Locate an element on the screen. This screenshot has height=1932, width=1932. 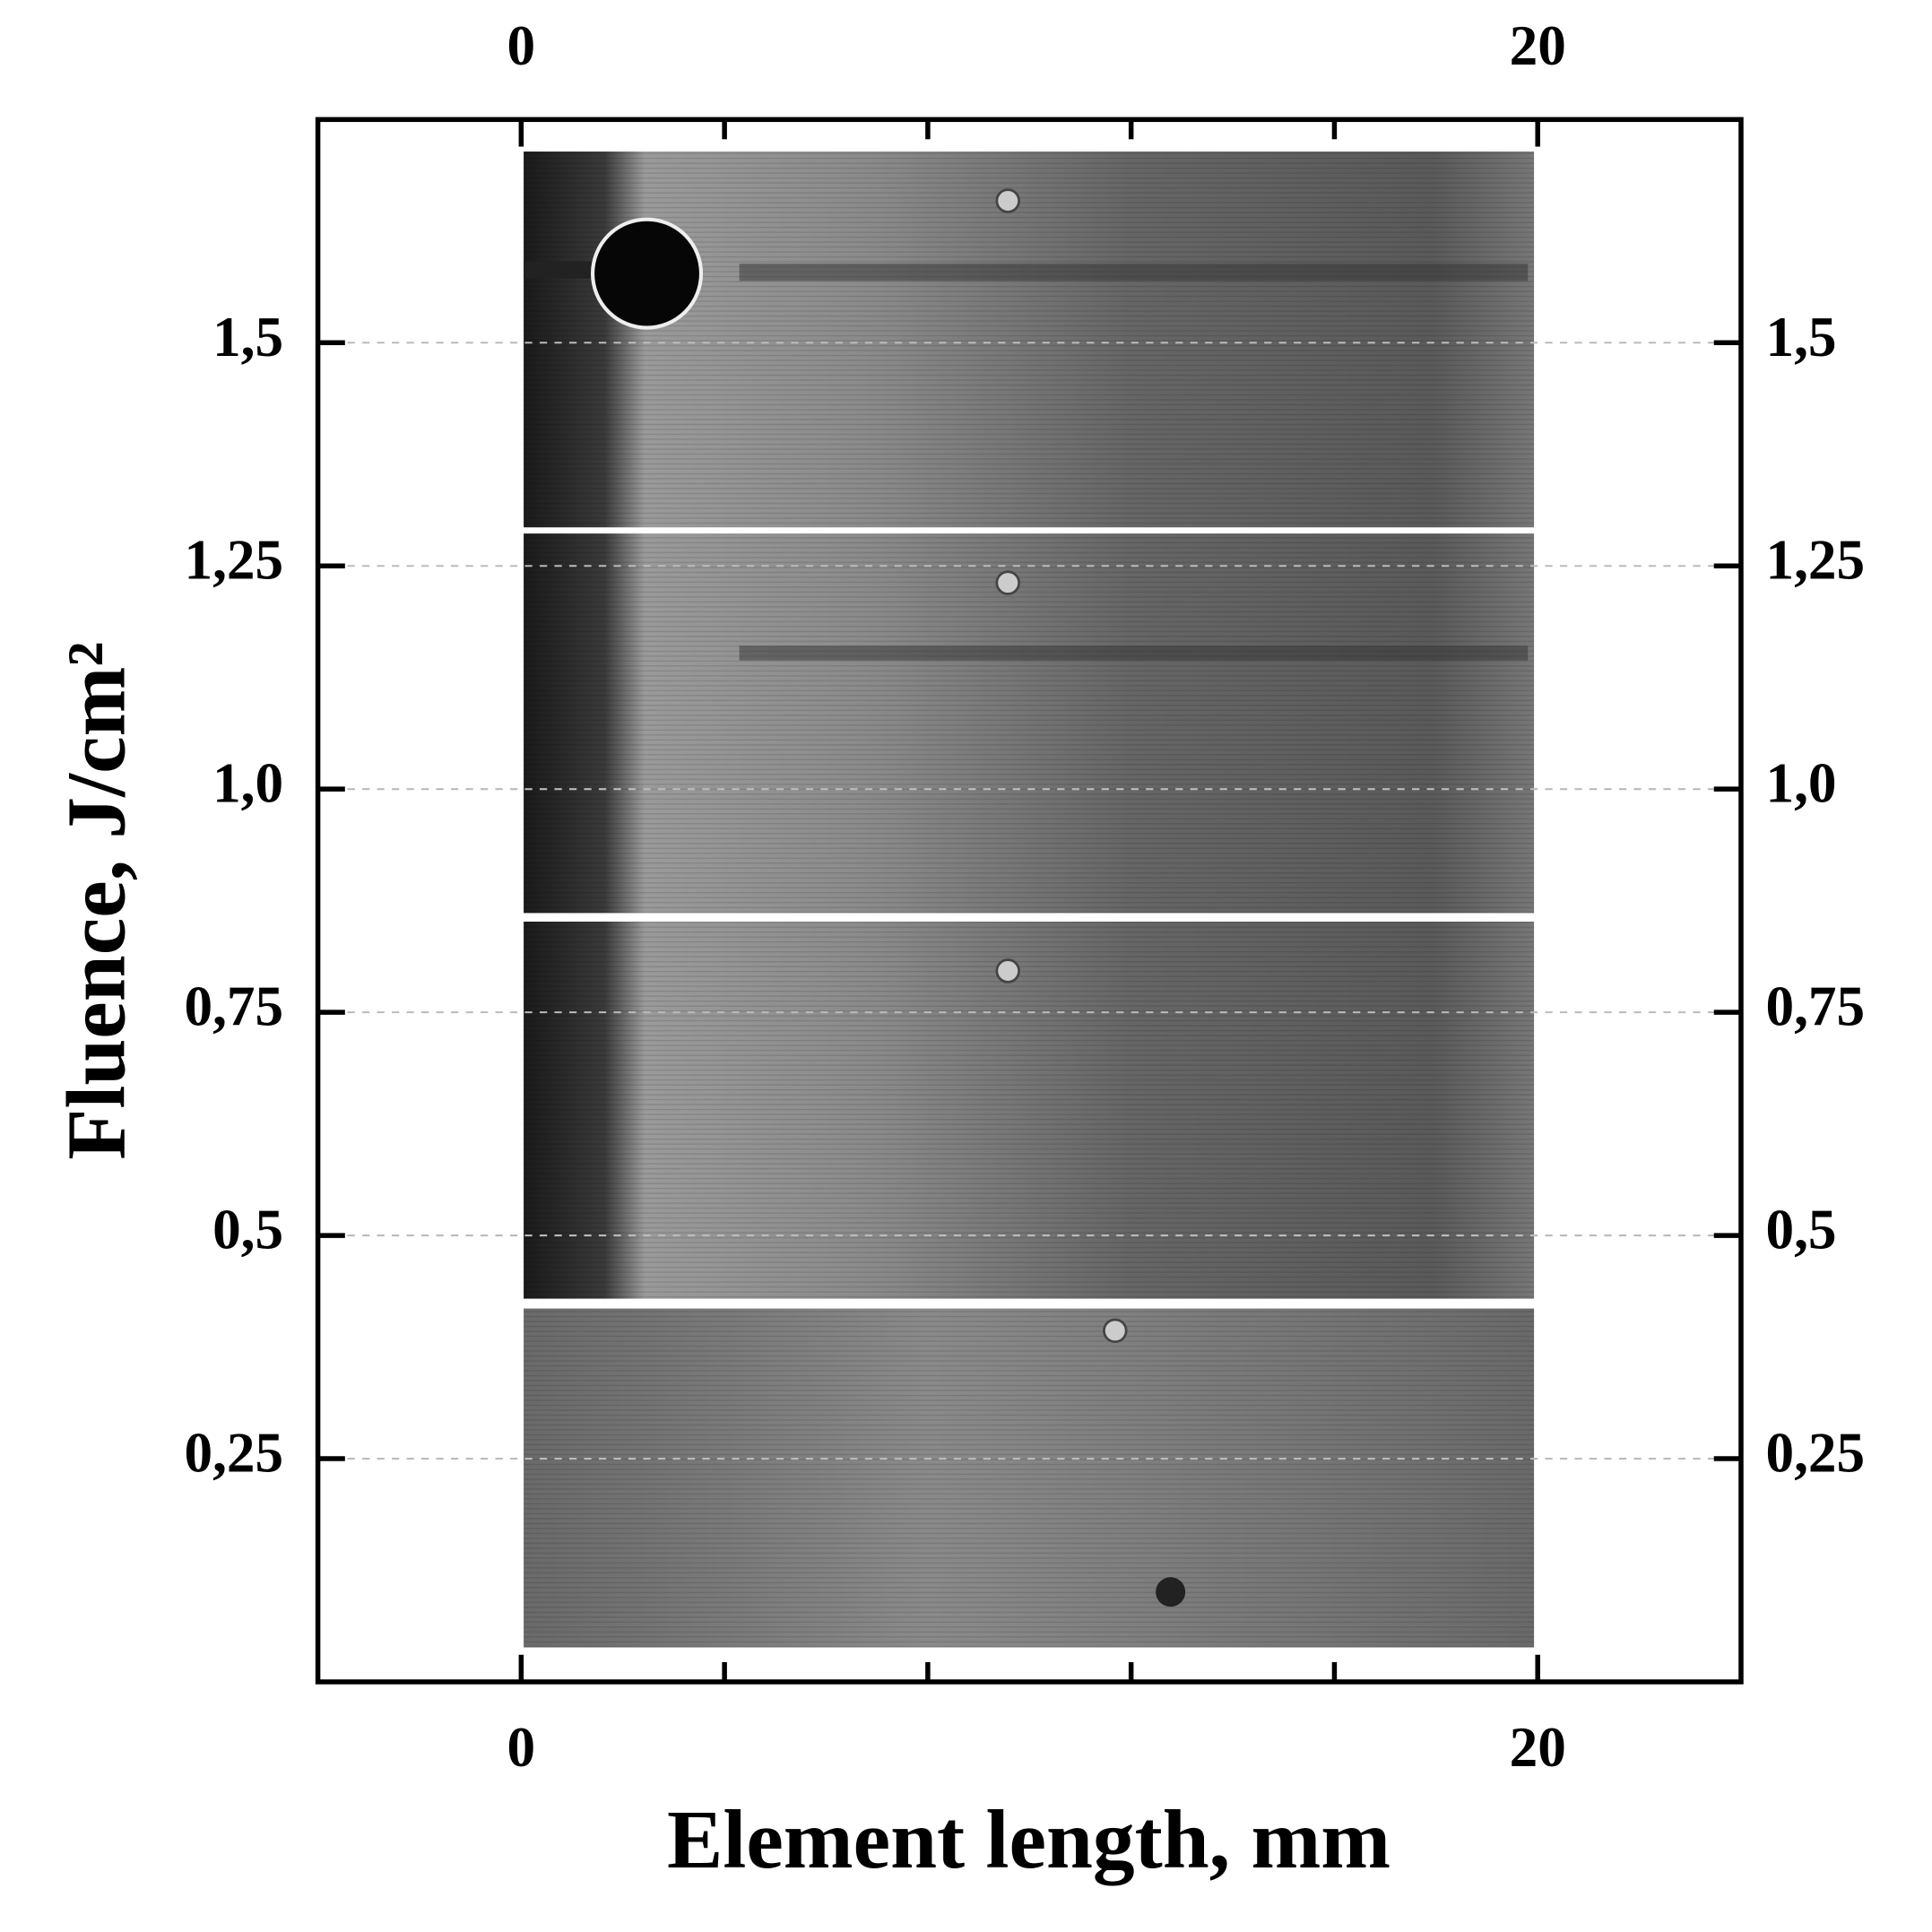
x-tick-label: 0 is located at coordinates (521, 1747).